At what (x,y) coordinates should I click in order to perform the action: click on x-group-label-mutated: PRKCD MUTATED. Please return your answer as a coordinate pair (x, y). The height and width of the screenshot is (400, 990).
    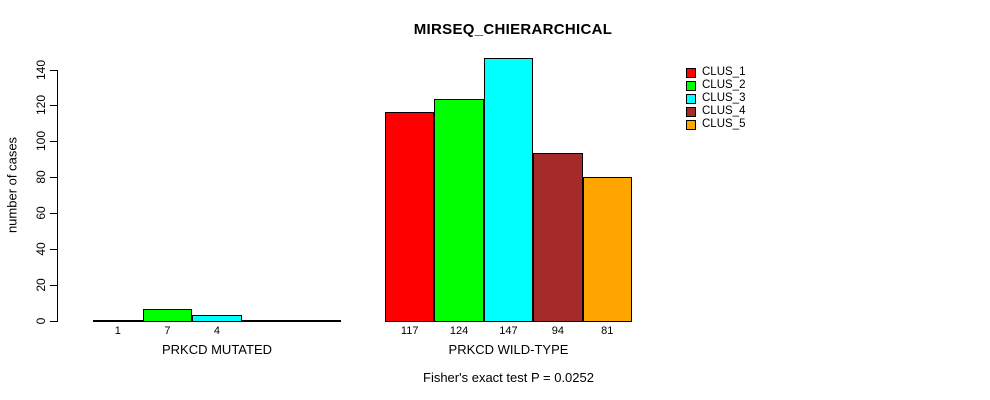
    Looking at the image, I should click on (217, 349).